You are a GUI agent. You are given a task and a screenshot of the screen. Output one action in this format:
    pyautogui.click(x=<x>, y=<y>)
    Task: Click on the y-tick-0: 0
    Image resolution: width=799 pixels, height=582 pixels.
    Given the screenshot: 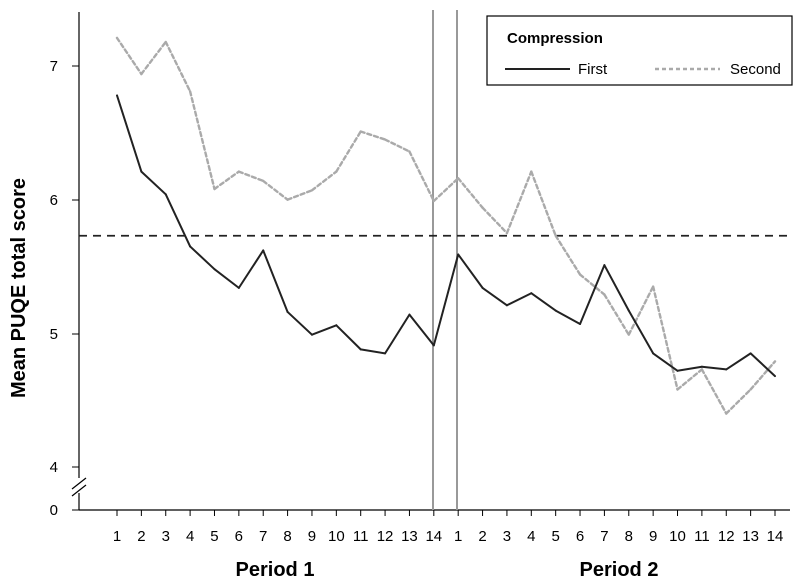 What is the action you would take?
    pyautogui.click(x=64, y=510)
    